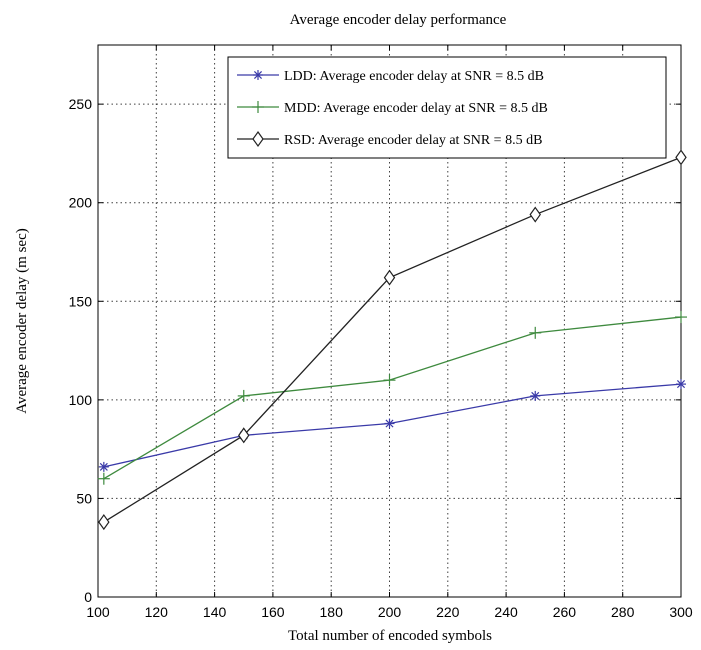  I want to click on mdd-legend-marker, so click(258, 107).